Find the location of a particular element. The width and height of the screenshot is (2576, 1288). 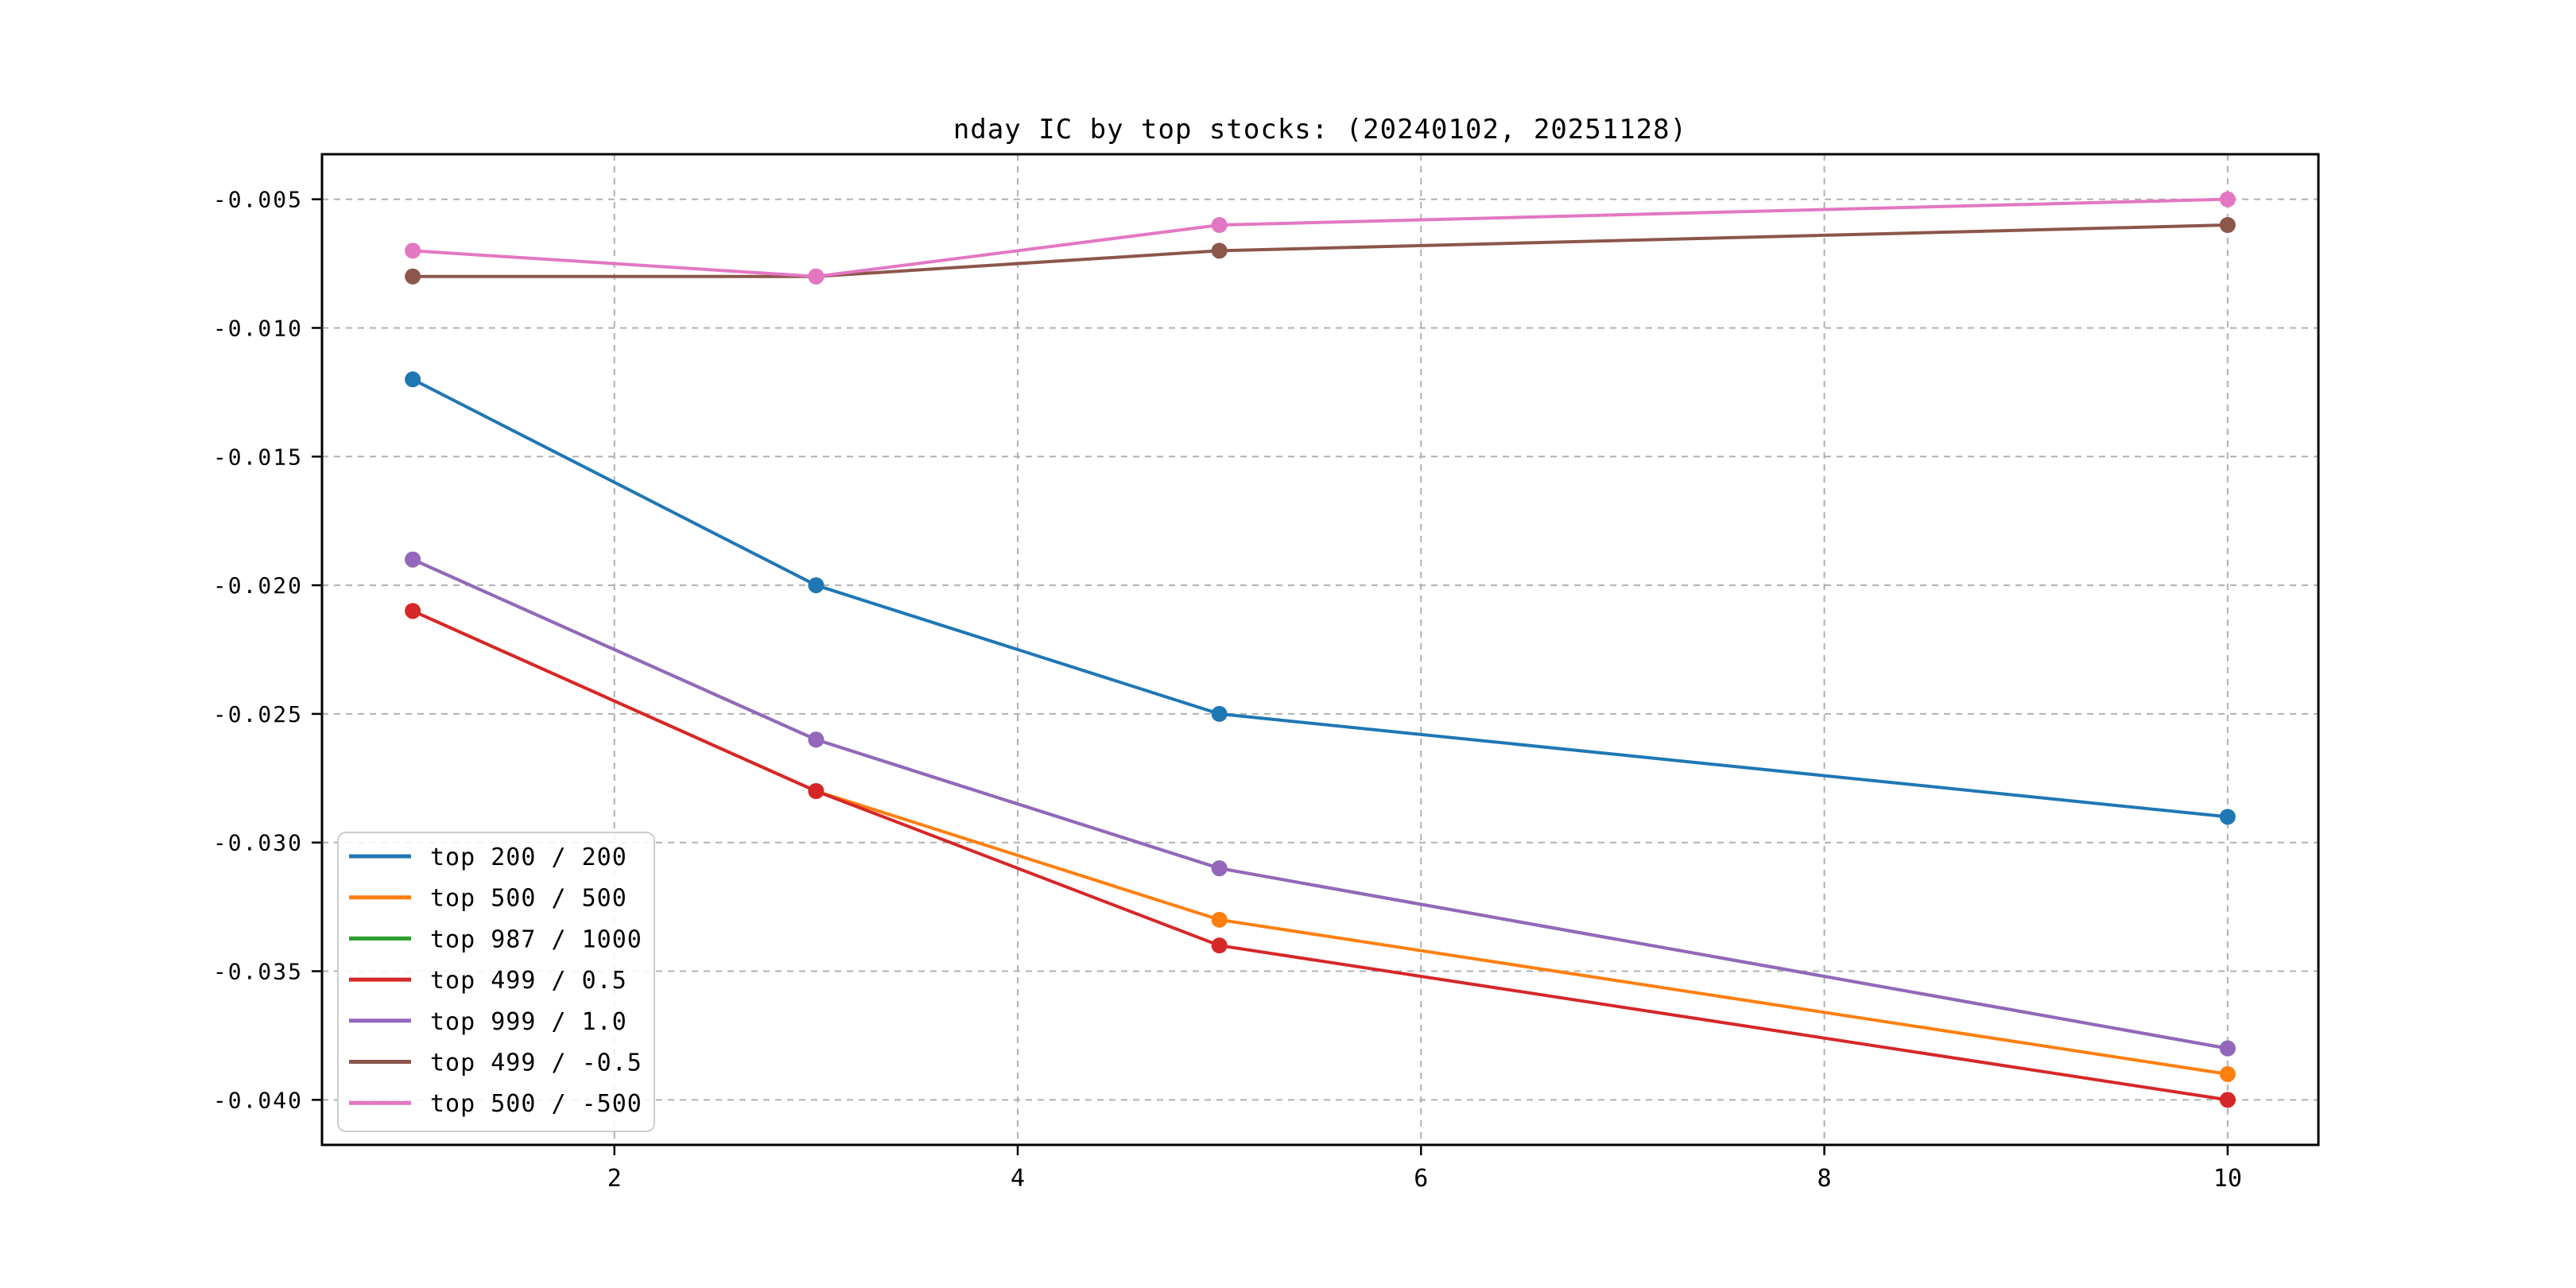

legend-label-0: top 200 / 200 is located at coordinates (528, 857).